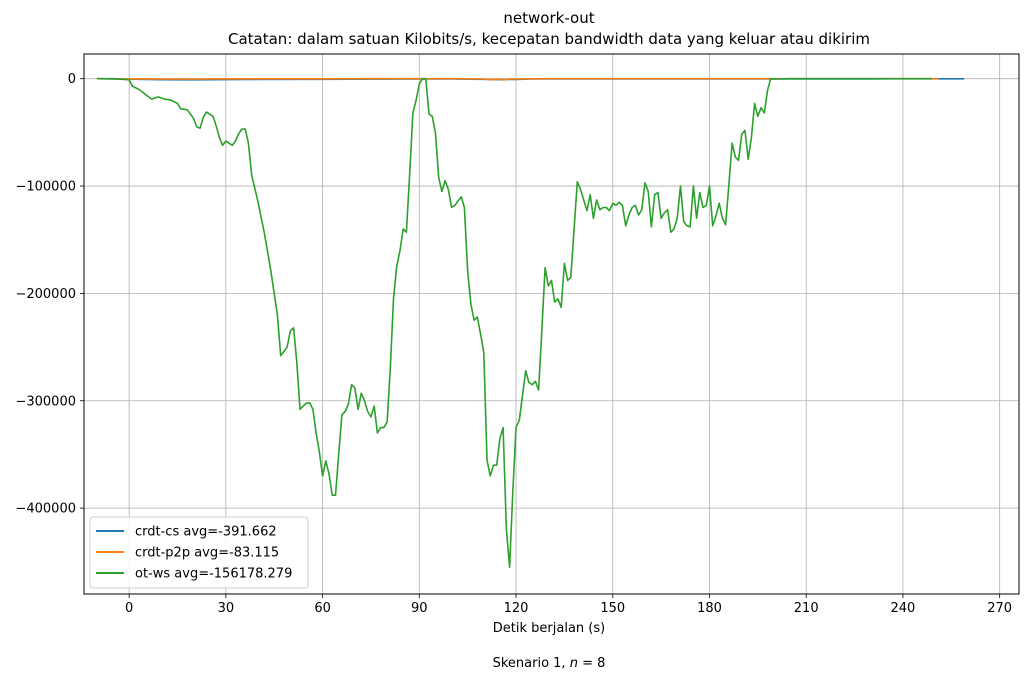 Image resolution: width=1029 pixels, height=681 pixels. What do you see at coordinates (45, 187) in the screenshot?
I see `y-tick-label: −100000` at bounding box center [45, 187].